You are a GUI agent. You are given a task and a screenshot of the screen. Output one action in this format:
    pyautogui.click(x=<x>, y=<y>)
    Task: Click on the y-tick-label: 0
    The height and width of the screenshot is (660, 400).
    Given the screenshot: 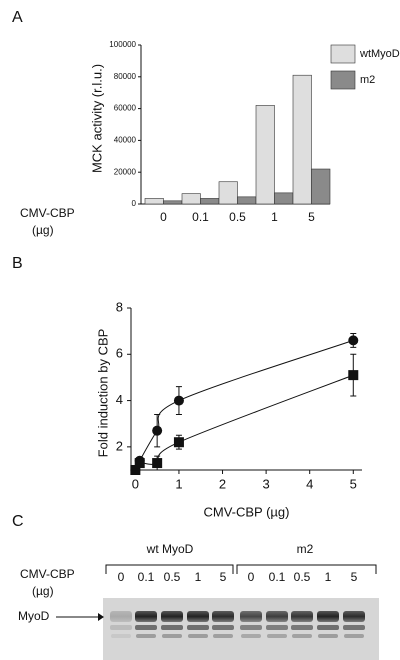 What is the action you would take?
    pyautogui.click(x=134, y=203)
    